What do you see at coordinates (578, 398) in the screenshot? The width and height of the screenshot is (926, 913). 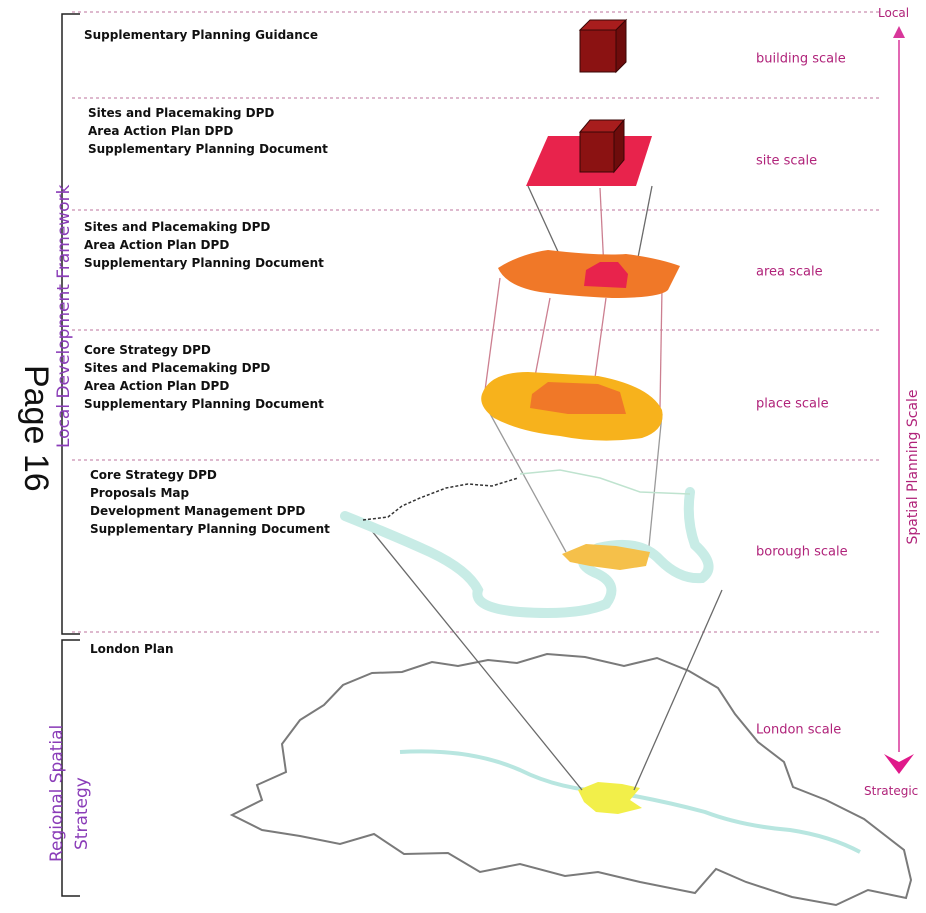 I see `place-area-inner` at bounding box center [578, 398].